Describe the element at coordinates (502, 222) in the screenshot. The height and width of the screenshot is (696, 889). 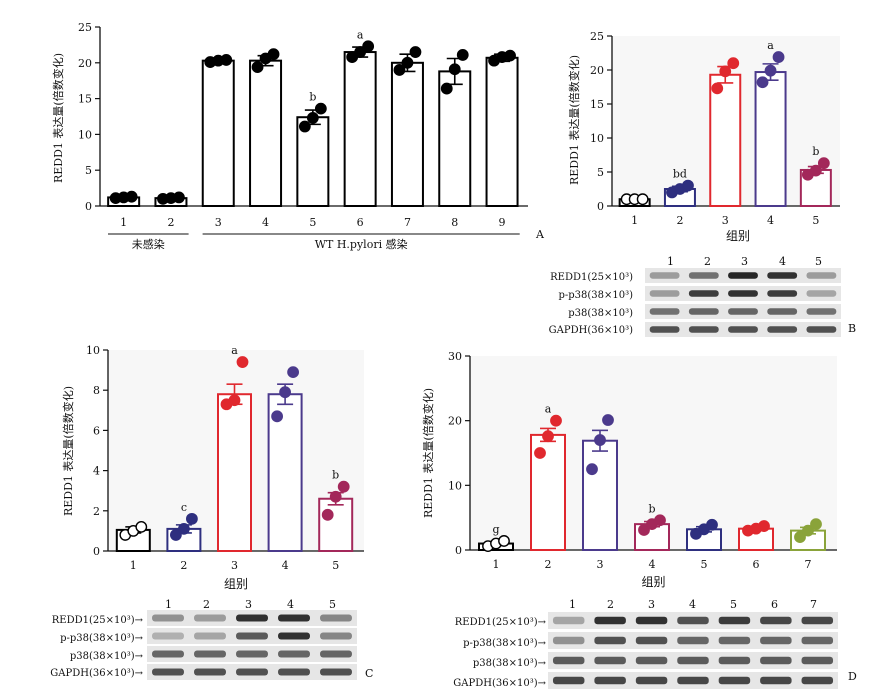
I see `x-tick-label-a-9: 9` at that location.